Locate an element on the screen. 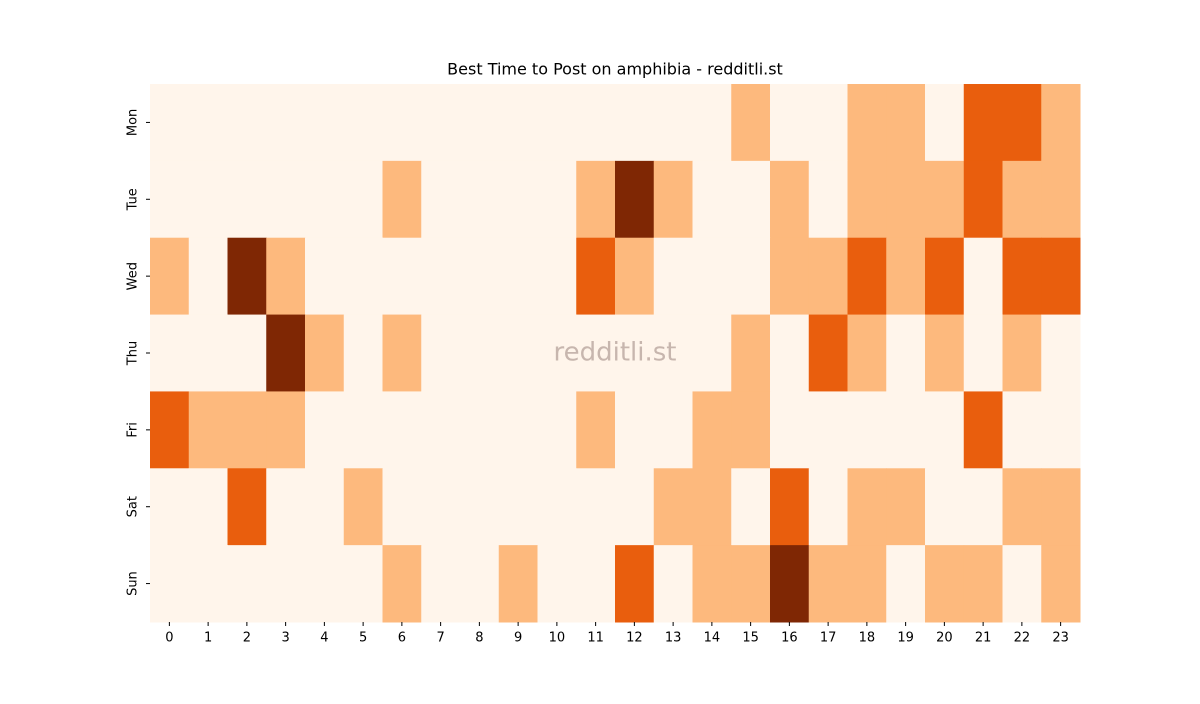  y-tick-label: Thu is located at coordinates (133, 353).